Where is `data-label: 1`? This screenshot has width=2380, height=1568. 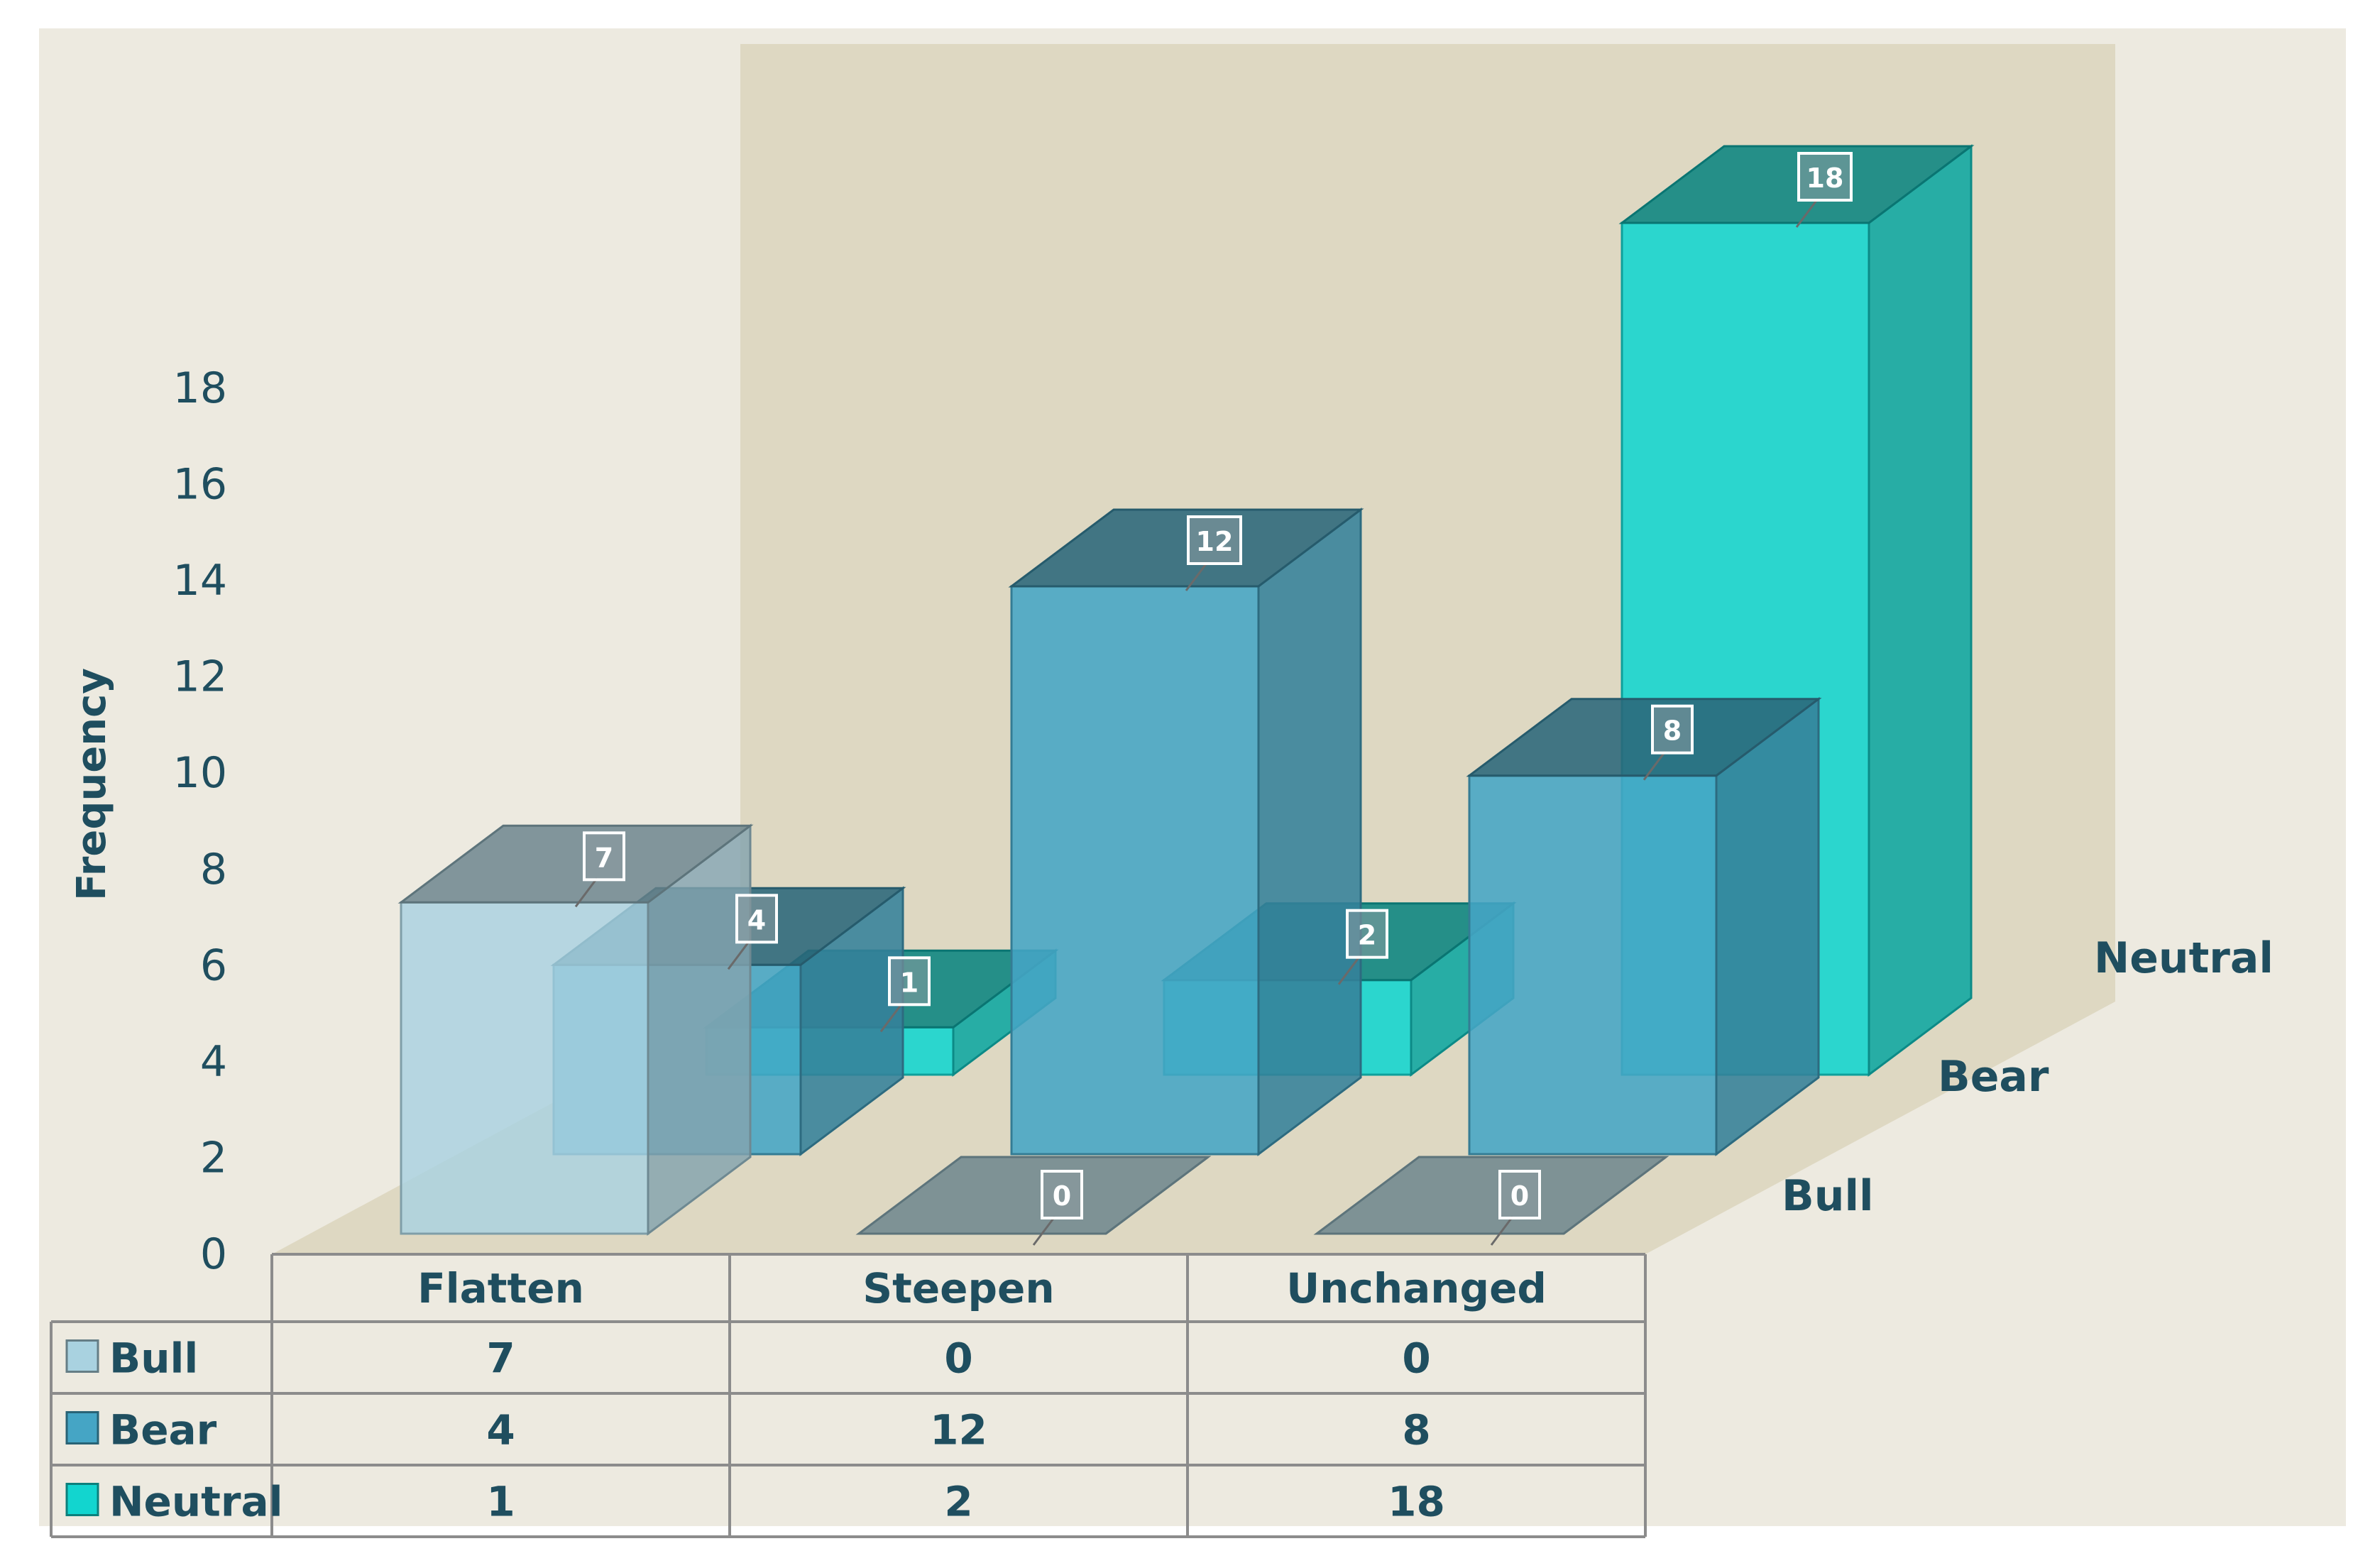
data-label: 1 is located at coordinates (909, 982).